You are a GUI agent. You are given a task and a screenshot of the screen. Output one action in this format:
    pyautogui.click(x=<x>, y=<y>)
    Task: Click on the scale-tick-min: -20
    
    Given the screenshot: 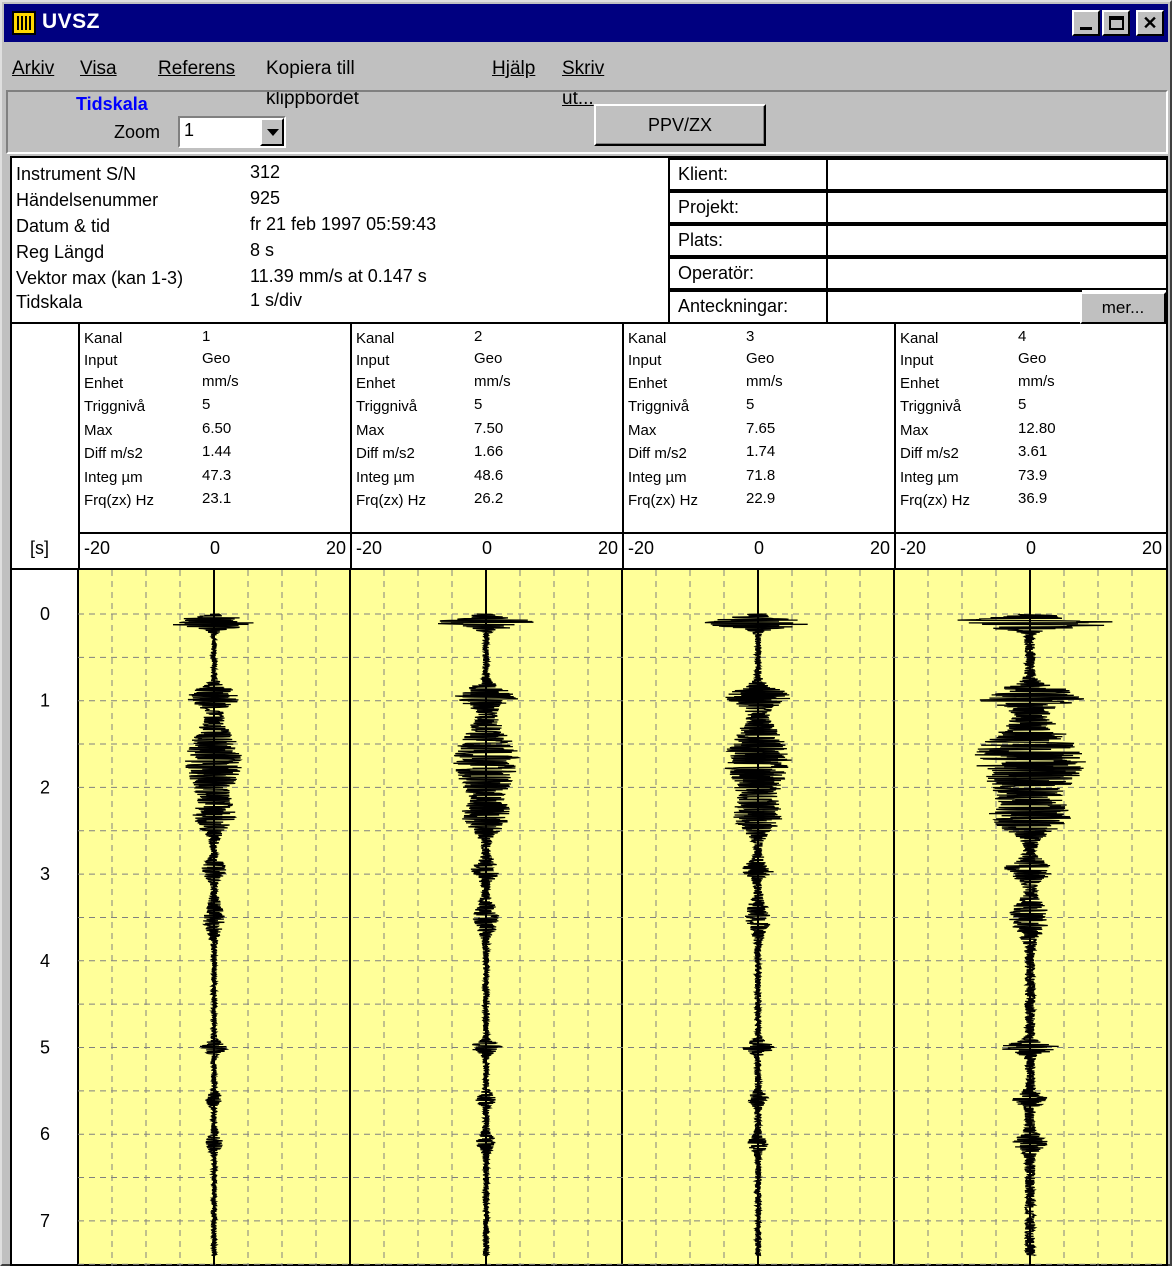 What is the action you would take?
    pyautogui.click(x=369, y=548)
    